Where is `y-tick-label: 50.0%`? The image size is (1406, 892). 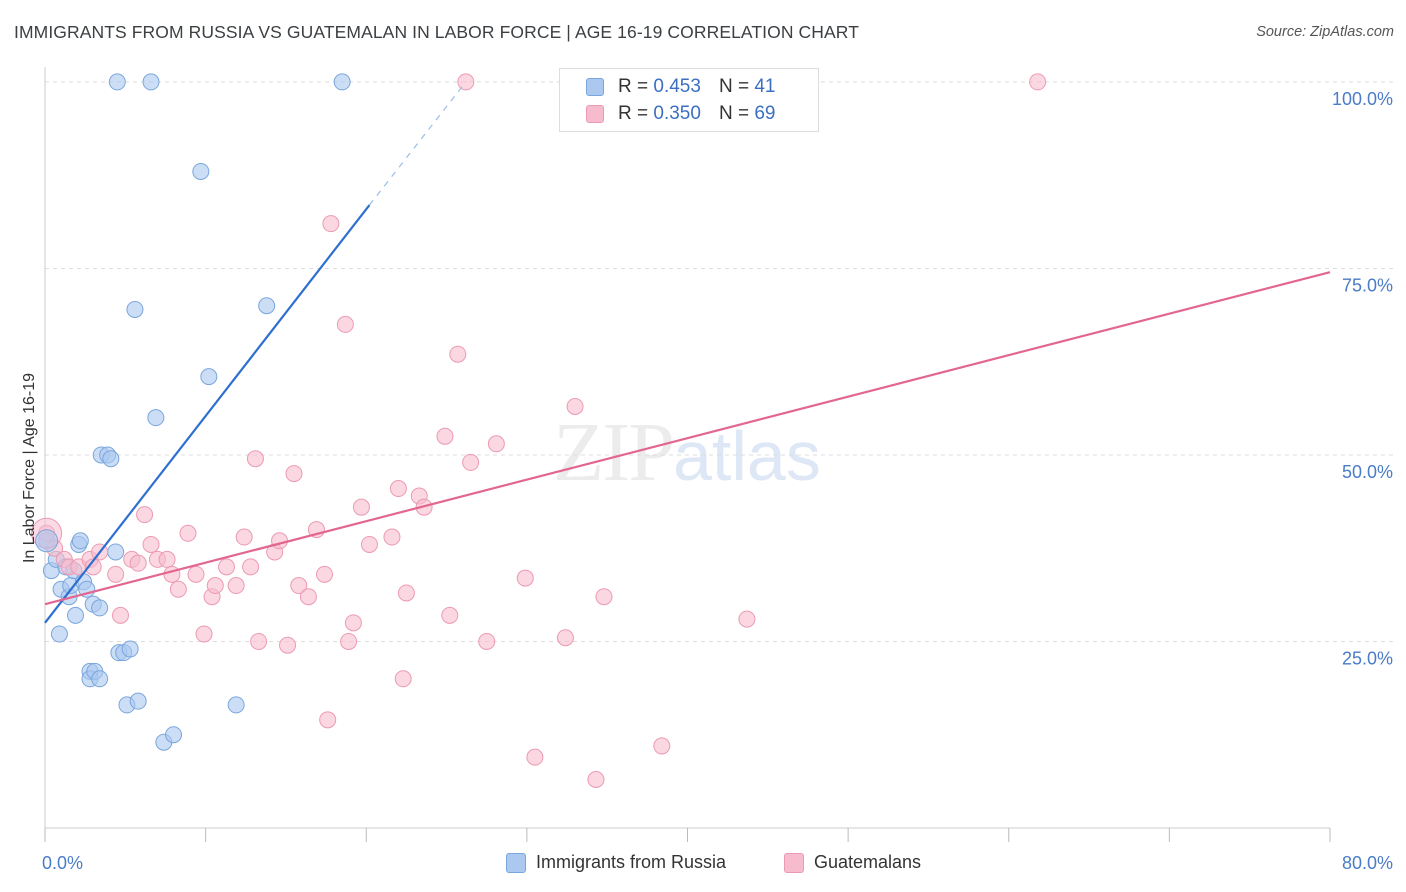 y-tick-label: 50.0% is located at coordinates (1367, 472).